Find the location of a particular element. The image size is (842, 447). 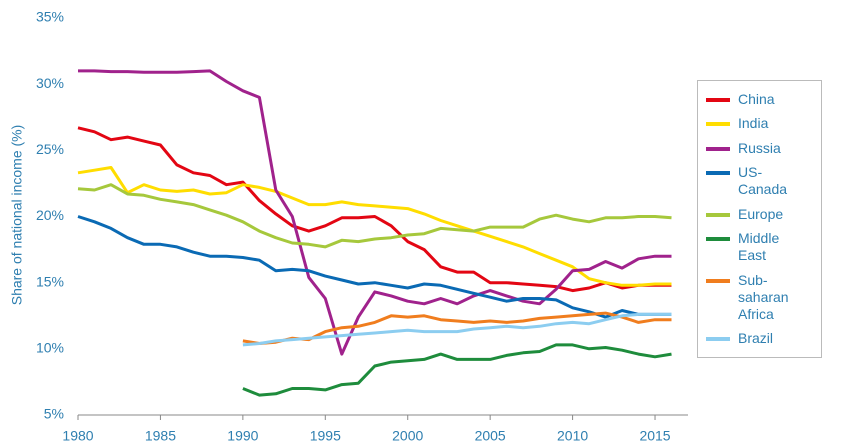

x-tick-label: 1990 is located at coordinates (242, 436).